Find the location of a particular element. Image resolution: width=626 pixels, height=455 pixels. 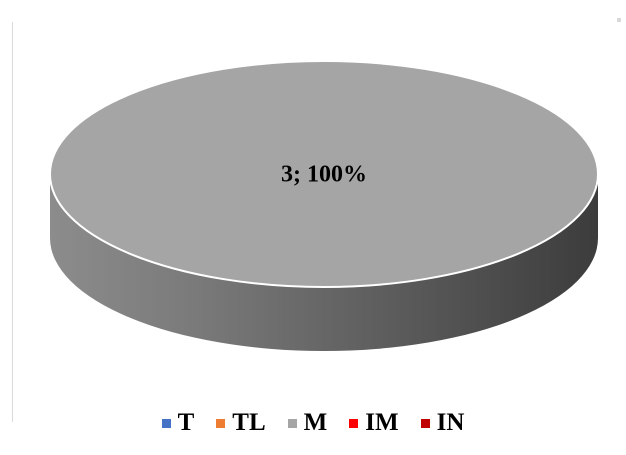

legend-label-in: IN is located at coordinates (450, 422).